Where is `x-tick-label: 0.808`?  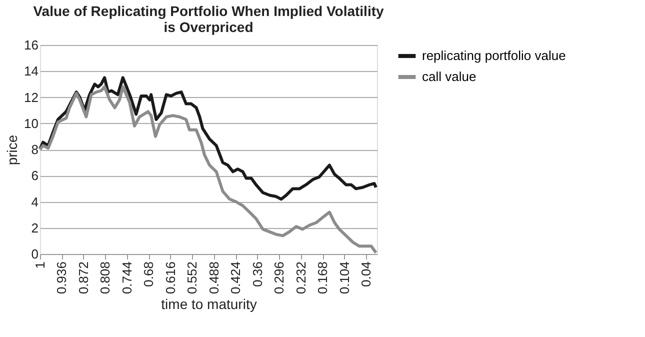
x-tick-label: 0.808 is located at coordinates (105, 278).